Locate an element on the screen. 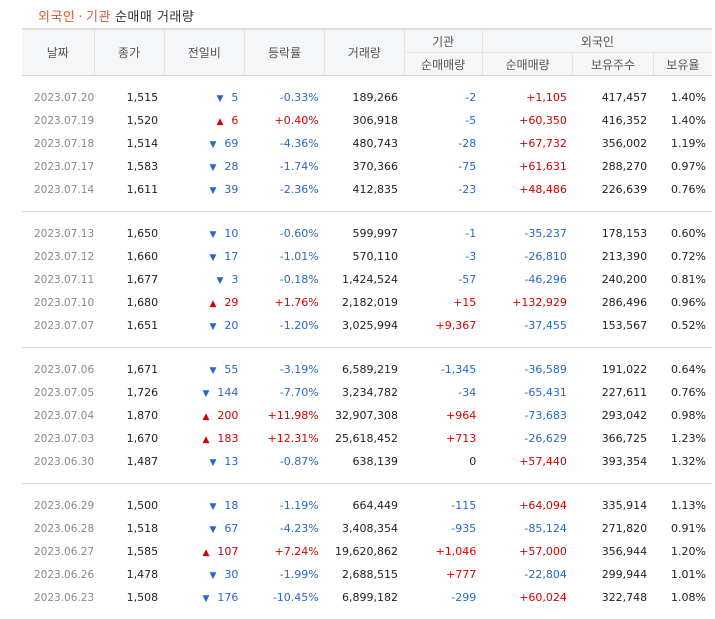  cell-close: 1,514 is located at coordinates (129, 143).